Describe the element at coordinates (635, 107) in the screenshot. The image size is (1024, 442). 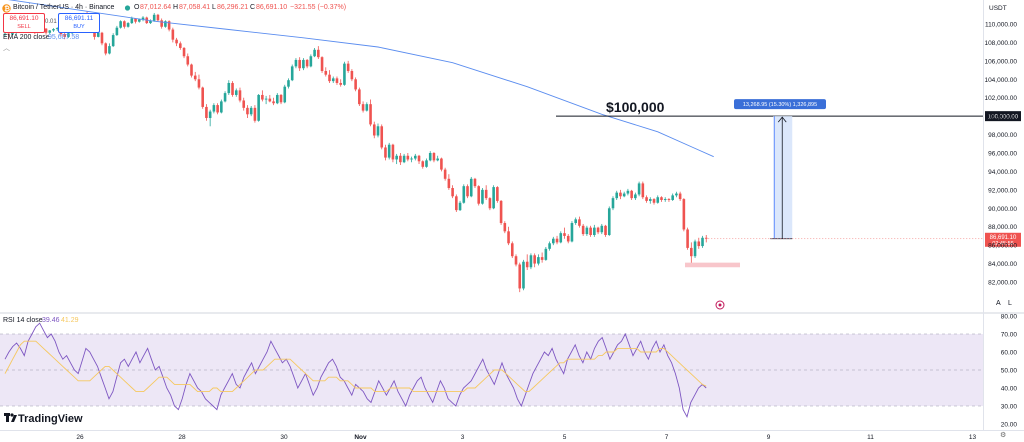
I see `level-100k-label: $100,000` at that location.